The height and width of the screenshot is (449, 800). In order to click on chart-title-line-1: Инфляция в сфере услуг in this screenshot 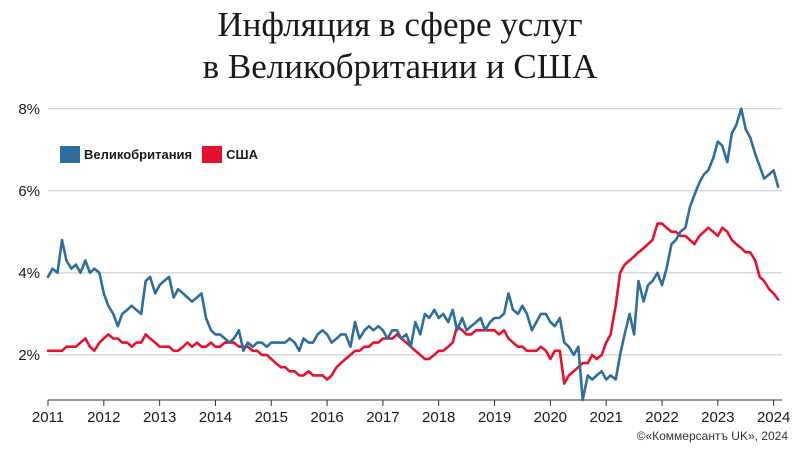, I will do `click(400, 24)`.